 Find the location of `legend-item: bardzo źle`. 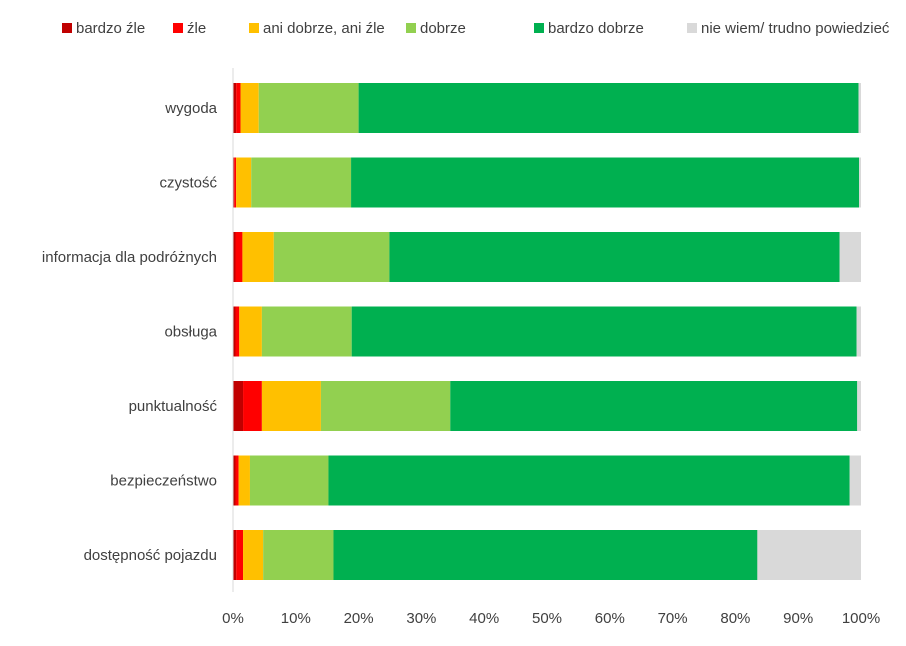

legend-item: bardzo źle is located at coordinates (103, 28).